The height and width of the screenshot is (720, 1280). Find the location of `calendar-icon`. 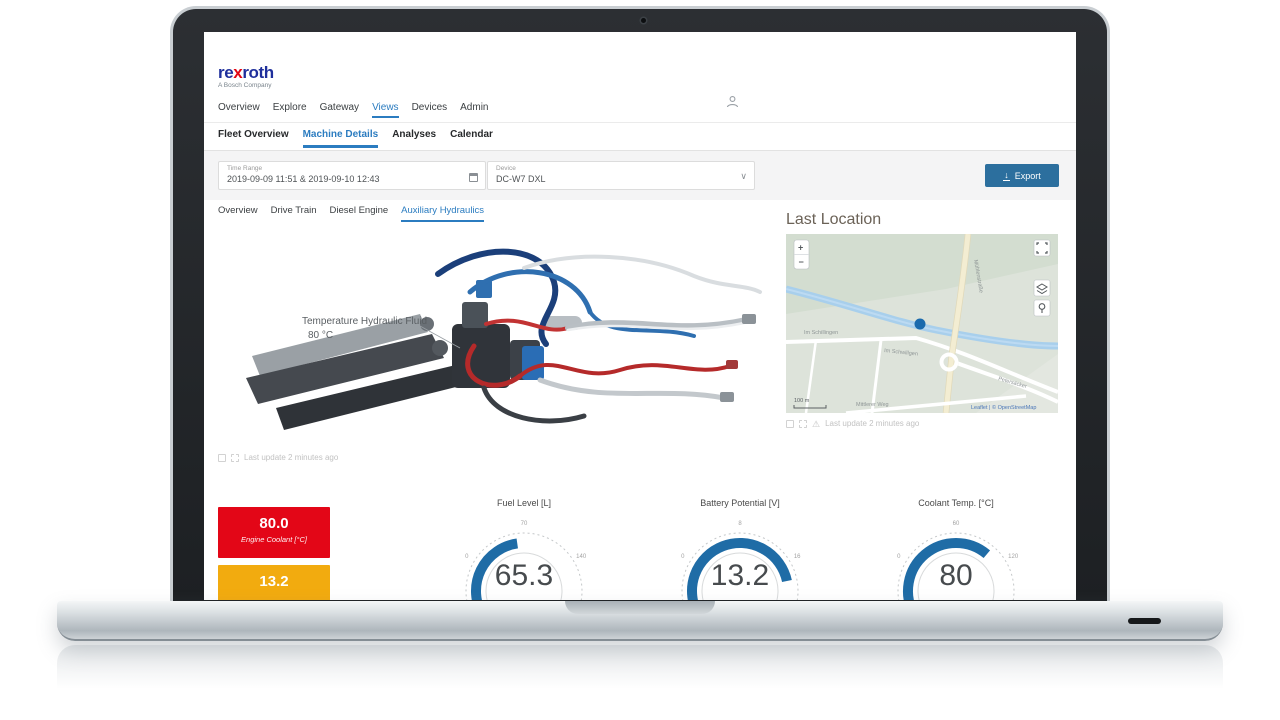

calendar-icon is located at coordinates (473, 177).